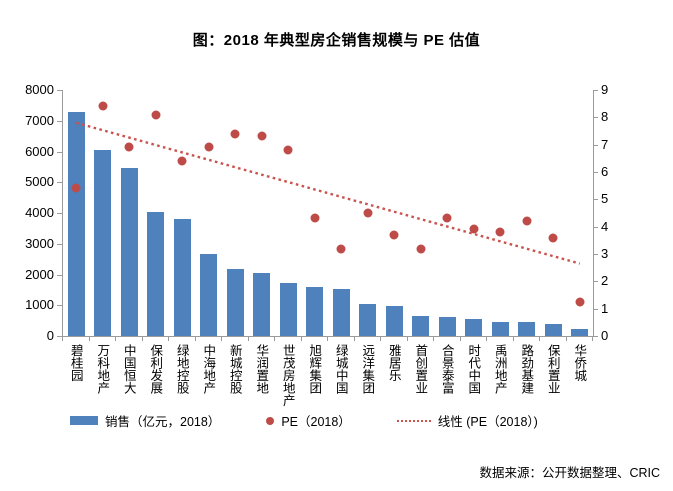 This screenshot has height=491, width=673. Describe the element at coordinates (39, 182) in the screenshot. I see `y-axis-label-left: 5000` at that location.